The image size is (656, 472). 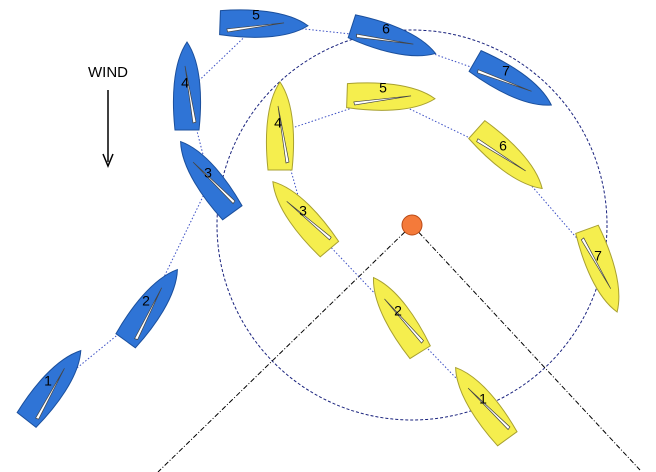 What do you see at coordinates (108, 160) in the screenshot?
I see `wind-arrow-head` at bounding box center [108, 160].